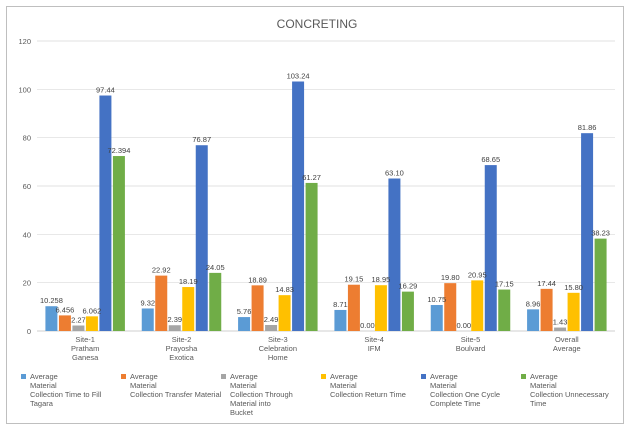 This screenshot has width=630, height=427. What do you see at coordinates (587, 127) in the screenshot?
I see `bar-value-label: 81.86` at bounding box center [587, 127].